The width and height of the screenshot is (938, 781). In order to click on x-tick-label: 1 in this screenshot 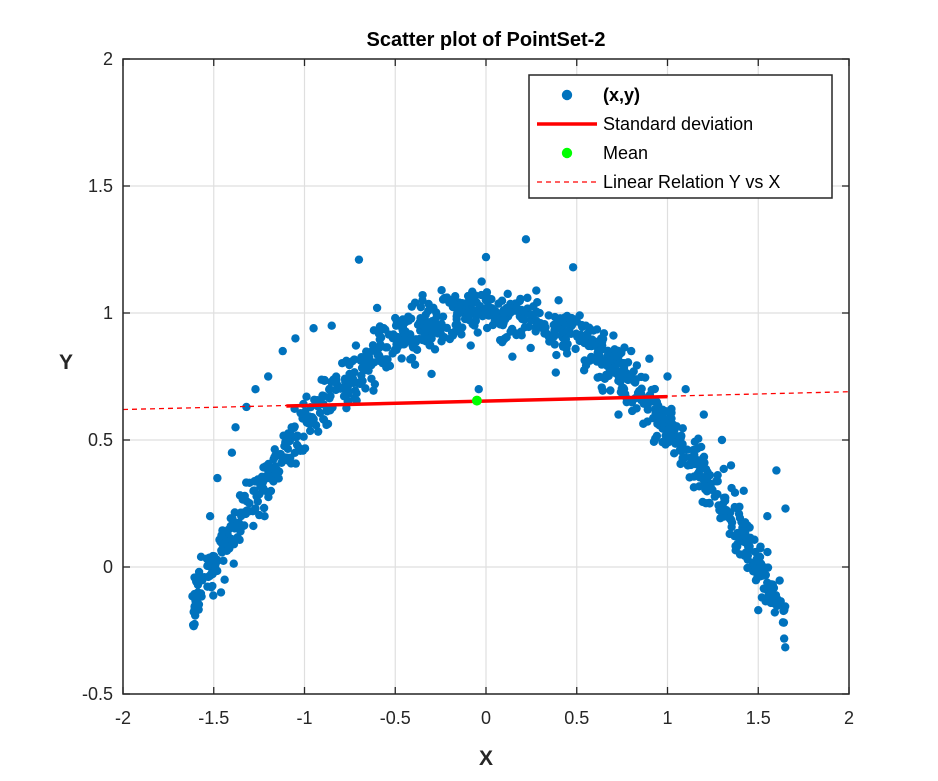, I will do `click(667, 718)`.